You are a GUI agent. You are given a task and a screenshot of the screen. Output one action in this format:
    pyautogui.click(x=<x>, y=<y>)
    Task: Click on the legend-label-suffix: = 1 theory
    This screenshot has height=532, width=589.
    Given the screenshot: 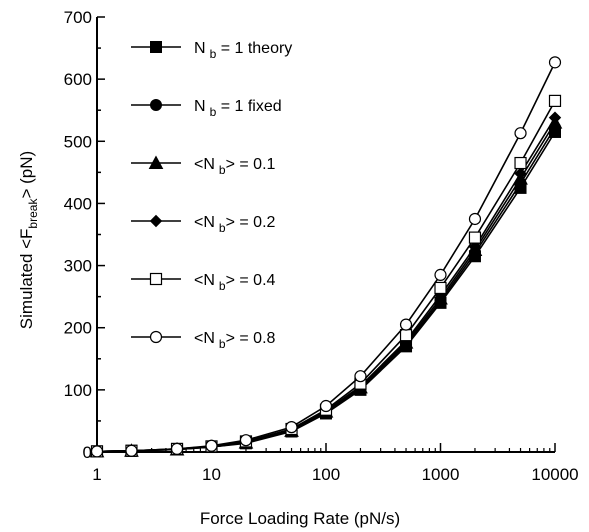 What is the action you would take?
    pyautogui.click(x=254, y=48)
    